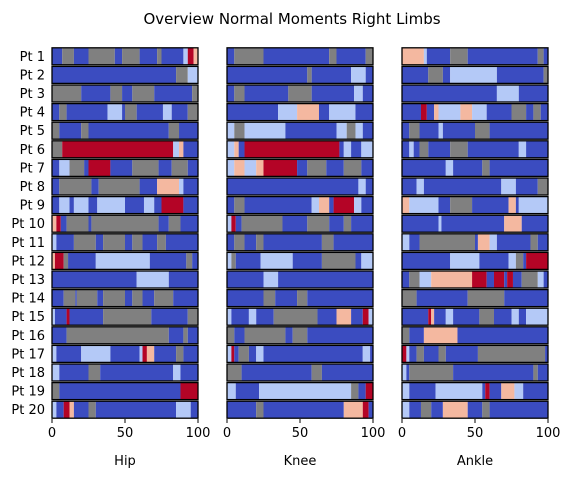 The height and width of the screenshot is (480, 570). Describe the element at coordinates (227, 433) in the screenshot. I see `x-tick-label: 0` at that location.